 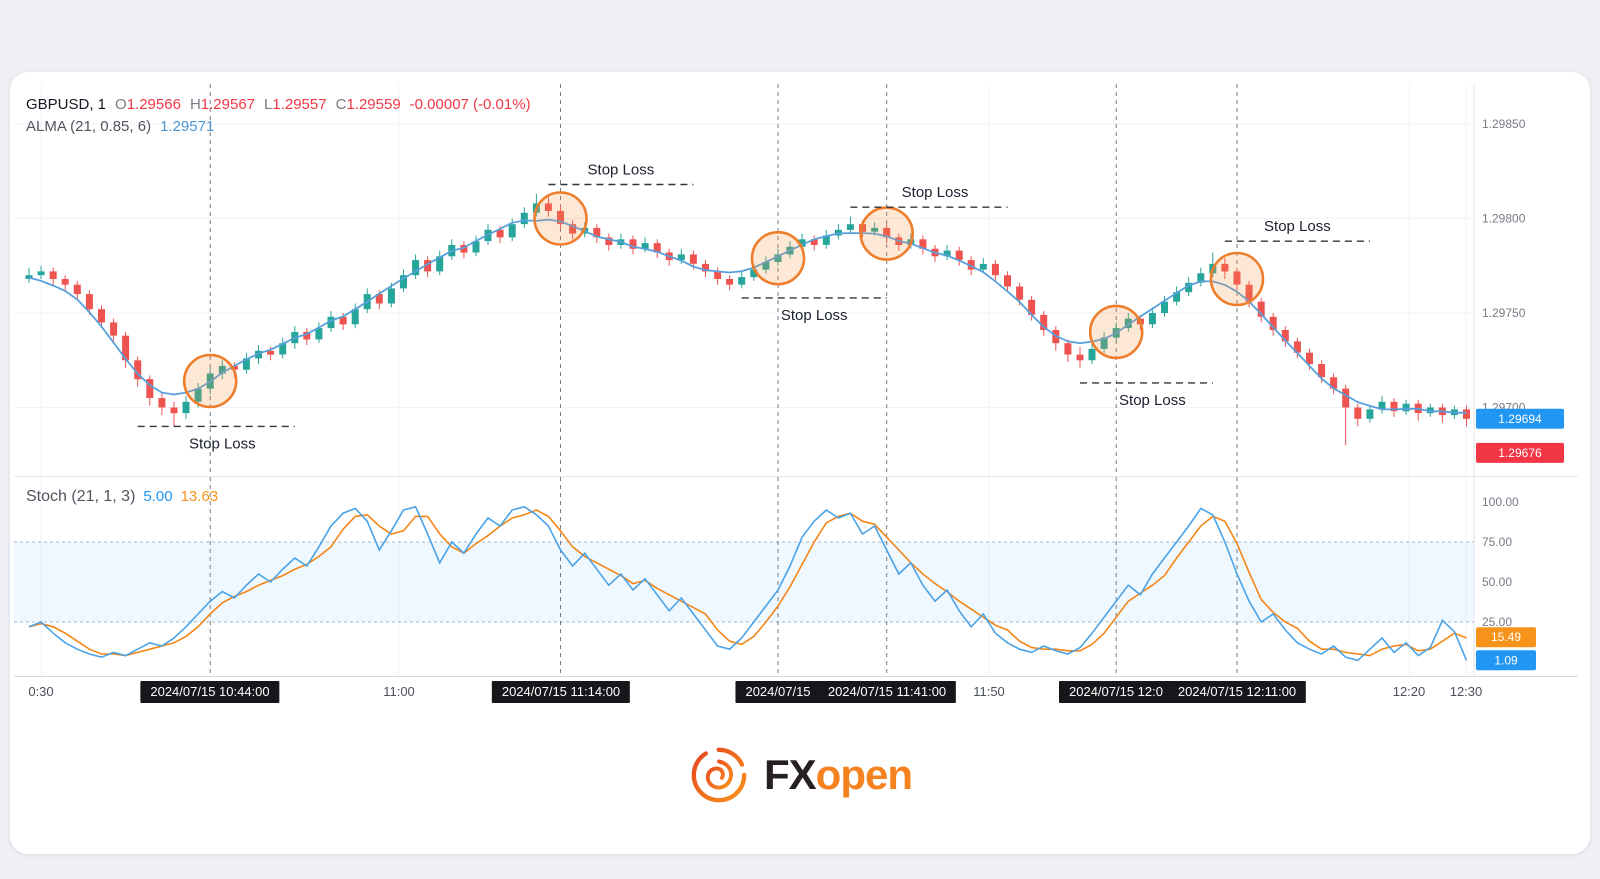 What do you see at coordinates (561, 692) in the screenshot?
I see `time-badge: 2024/07/15 11:14:00` at bounding box center [561, 692].